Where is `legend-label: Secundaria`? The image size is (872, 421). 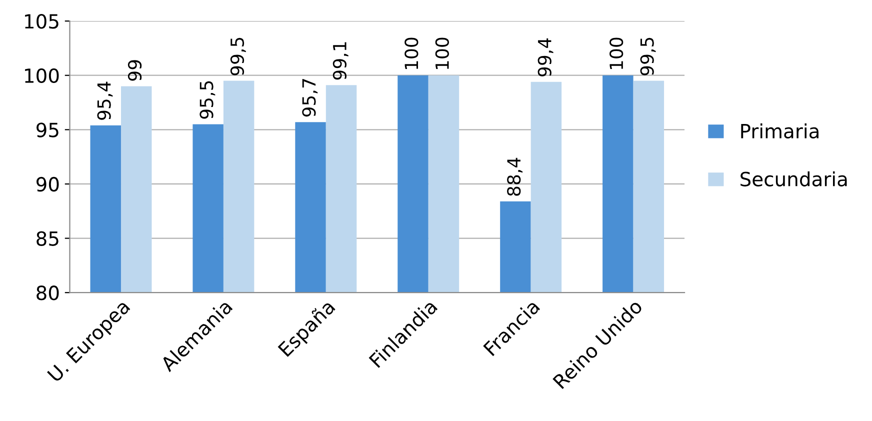 legend-label: Secundaria is located at coordinates (793, 178).